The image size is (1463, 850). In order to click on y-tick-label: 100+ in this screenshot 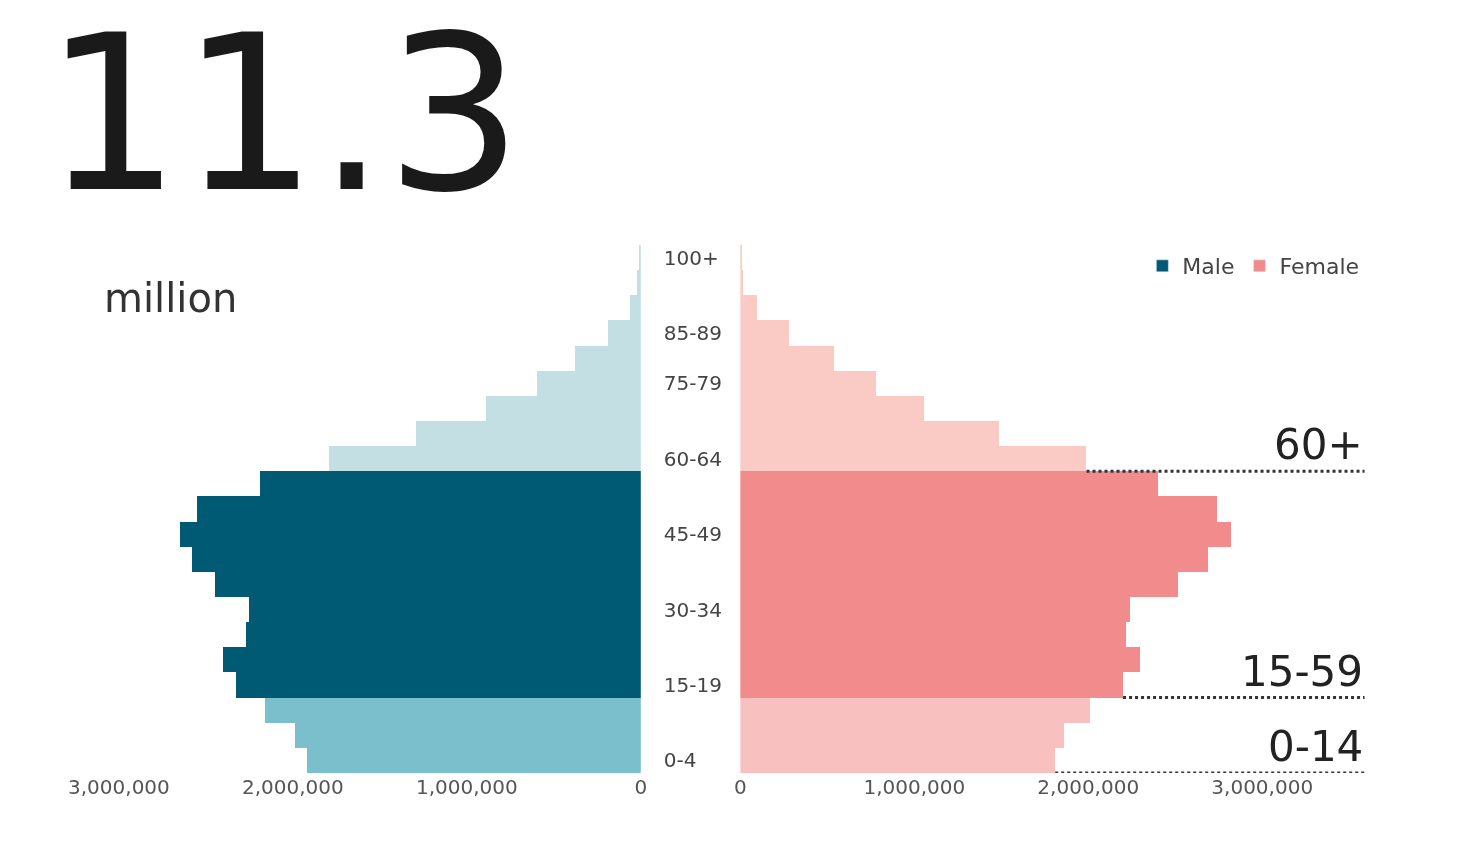, I will do `click(691, 257)`.